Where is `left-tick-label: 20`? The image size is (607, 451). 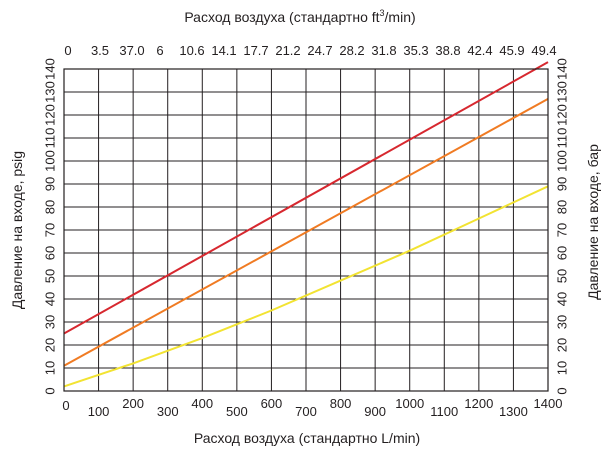
left-tick-label: 20 is located at coordinates (49, 345).